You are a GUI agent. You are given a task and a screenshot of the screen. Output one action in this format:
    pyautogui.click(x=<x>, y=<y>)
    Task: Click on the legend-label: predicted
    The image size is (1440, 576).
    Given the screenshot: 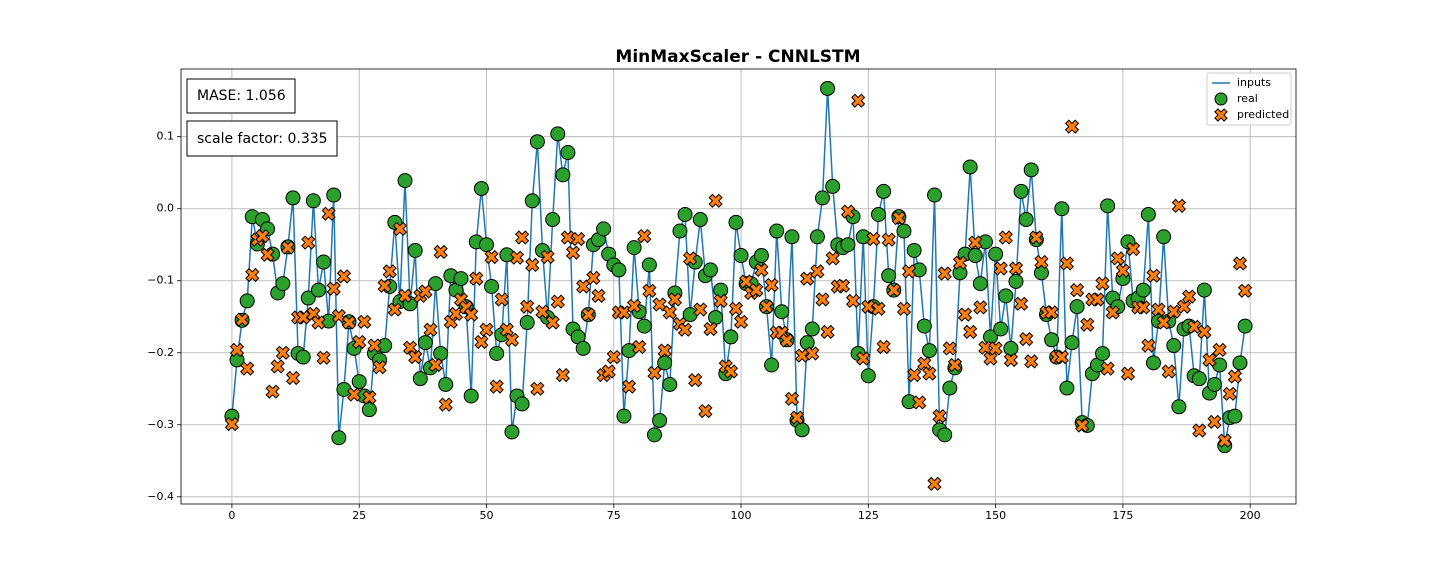 What is the action you would take?
    pyautogui.click(x=1263, y=114)
    